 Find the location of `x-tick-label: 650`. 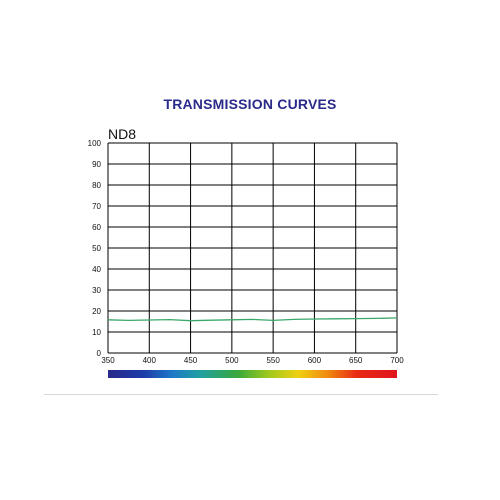

x-tick-label: 650 is located at coordinates (356, 360).